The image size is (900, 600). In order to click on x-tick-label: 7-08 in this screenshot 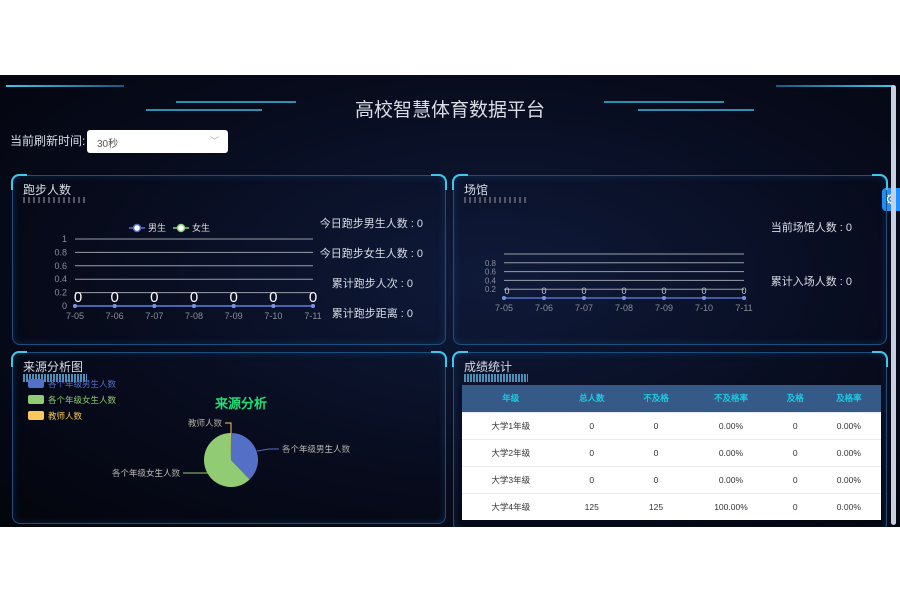, I will do `click(624, 308)`.